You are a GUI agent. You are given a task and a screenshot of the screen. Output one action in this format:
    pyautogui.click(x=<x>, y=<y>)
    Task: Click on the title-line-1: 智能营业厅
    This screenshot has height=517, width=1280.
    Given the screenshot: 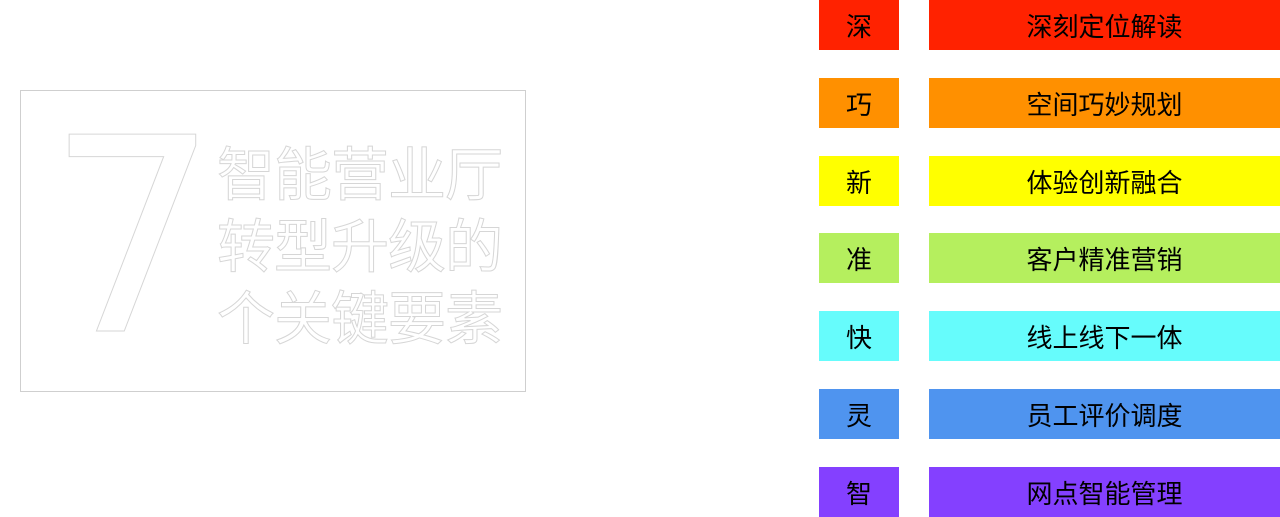 What is the action you would take?
    pyautogui.click(x=360, y=175)
    